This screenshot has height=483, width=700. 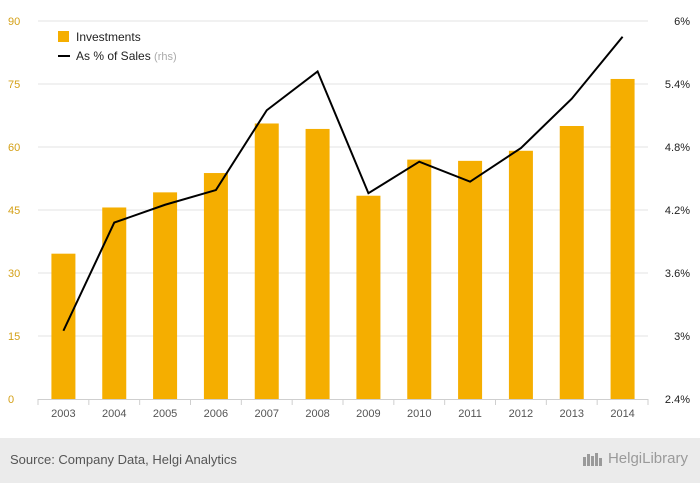 What do you see at coordinates (14, 274) in the screenshot?
I see `left-tick-2: 30` at bounding box center [14, 274].